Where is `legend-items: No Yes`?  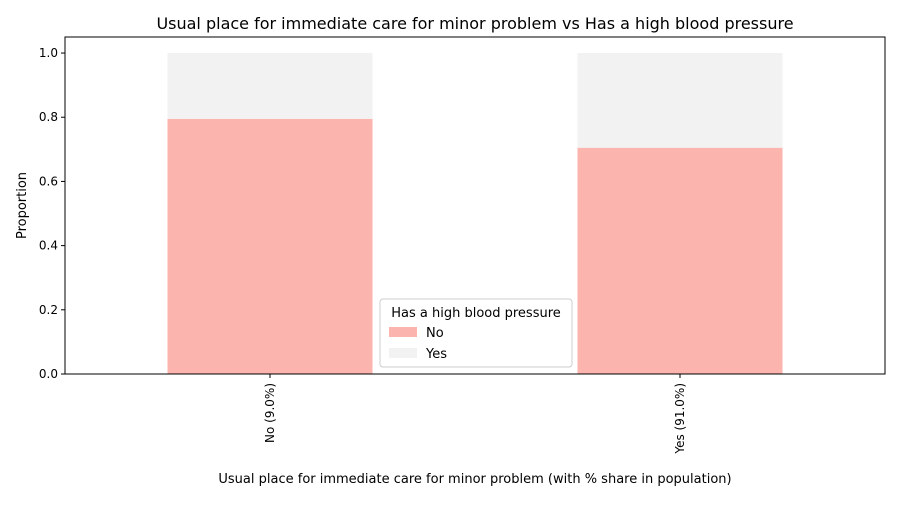 legend-items: No Yes is located at coordinates (418, 344).